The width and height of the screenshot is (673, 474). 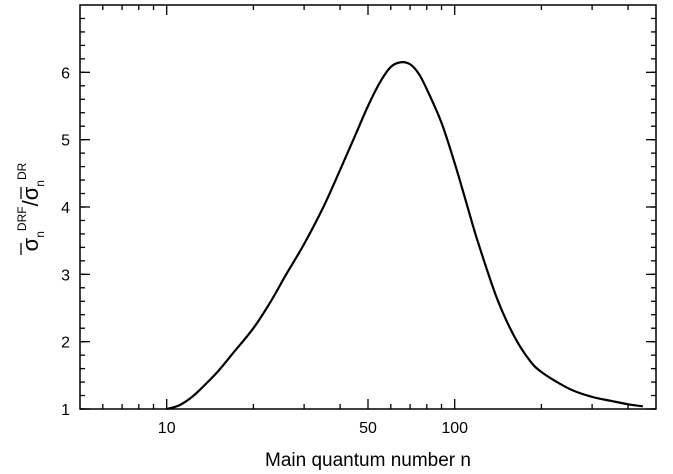 I want to click on x-axis-title: Main quantum number n, so click(x=368, y=460).